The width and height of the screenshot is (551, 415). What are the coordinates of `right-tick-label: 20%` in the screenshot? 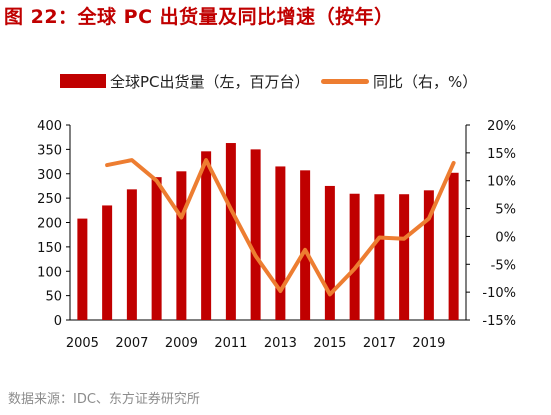 It's located at (501, 126).